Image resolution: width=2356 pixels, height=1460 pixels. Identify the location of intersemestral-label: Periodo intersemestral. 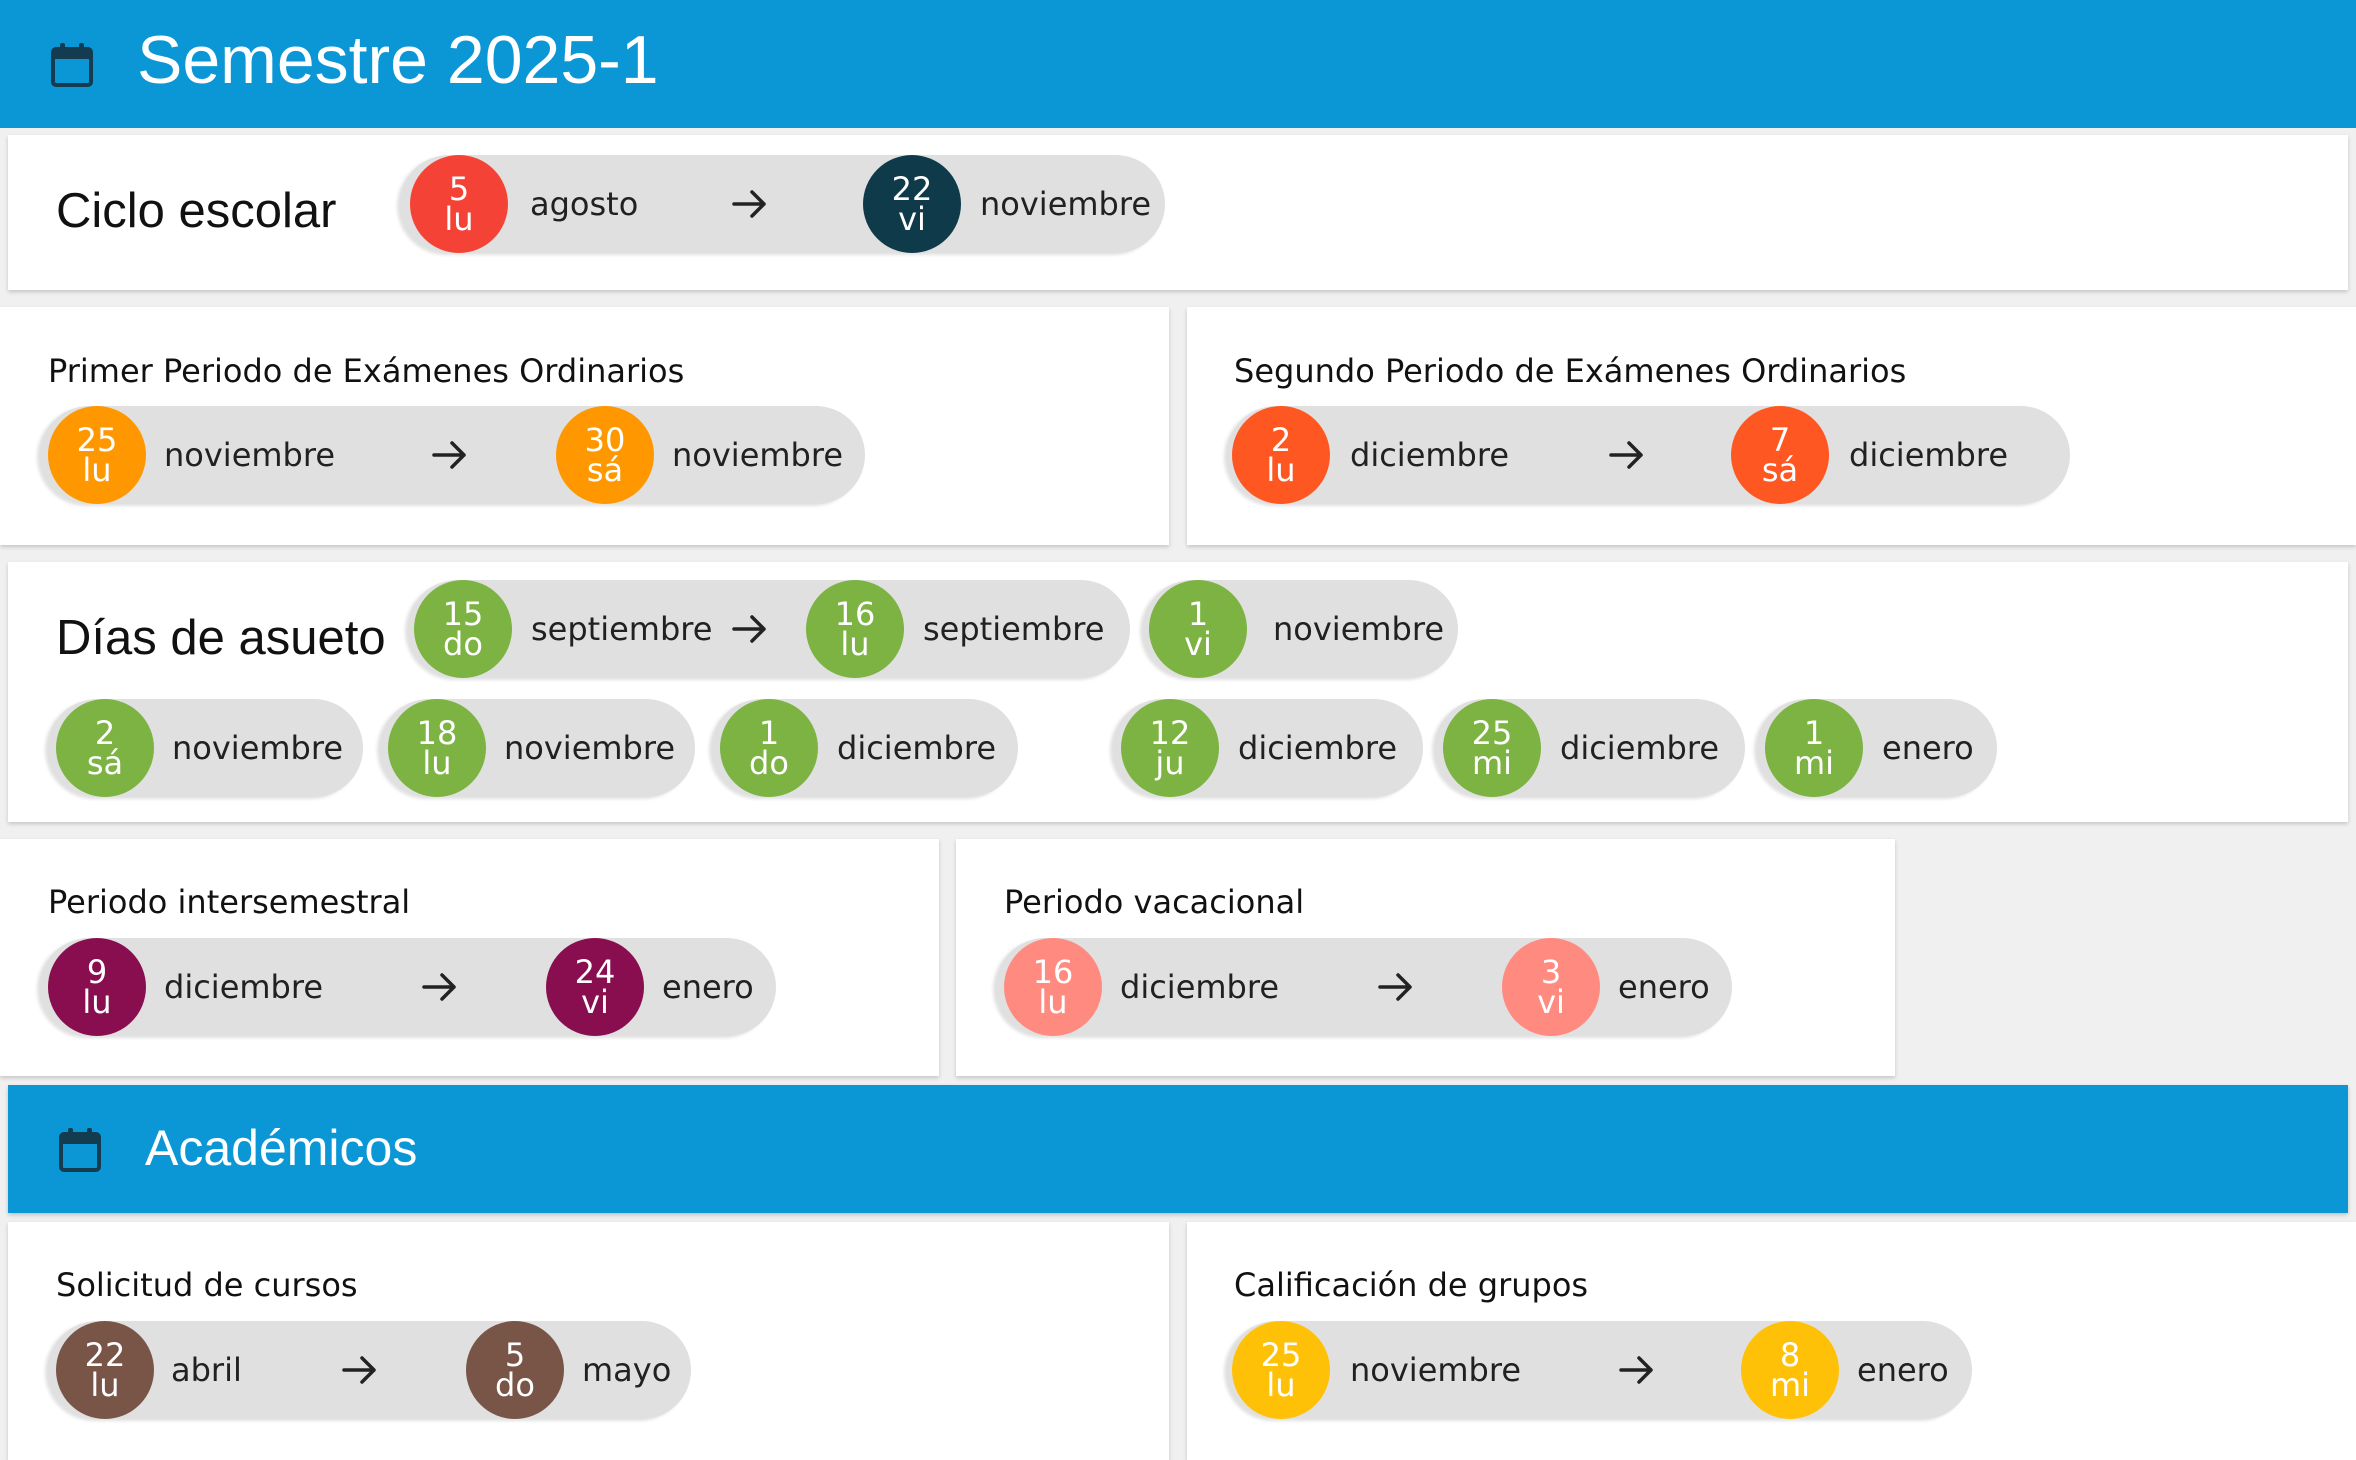
(229, 902).